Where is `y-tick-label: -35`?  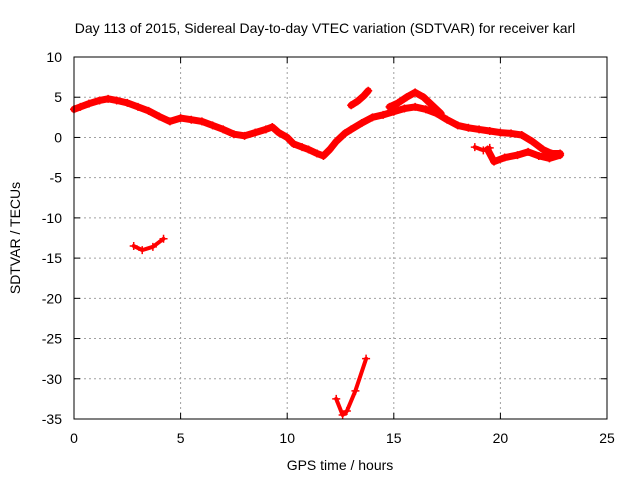
y-tick-label: -35 is located at coordinates (52, 419).